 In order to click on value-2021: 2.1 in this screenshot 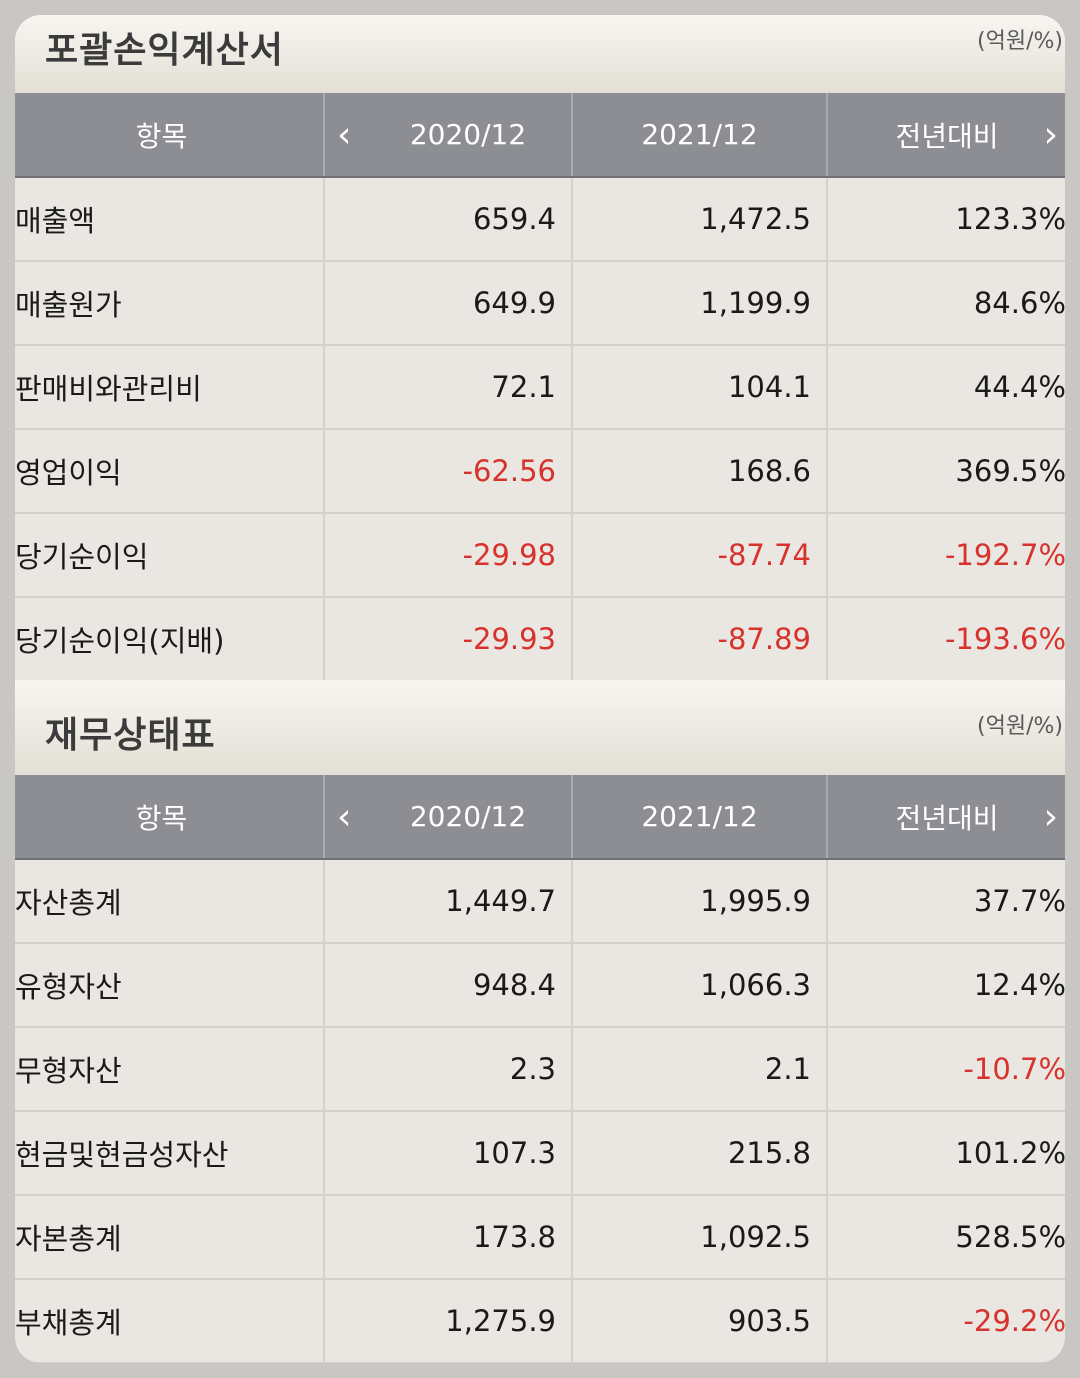, I will do `click(700, 1069)`.